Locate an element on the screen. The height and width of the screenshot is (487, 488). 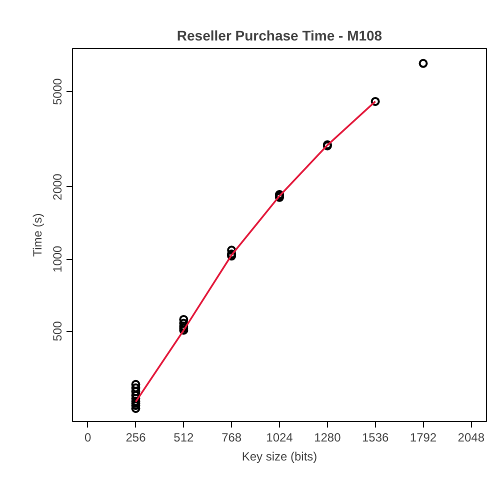
y-tick-label: 1000 is located at coordinates (57, 258).